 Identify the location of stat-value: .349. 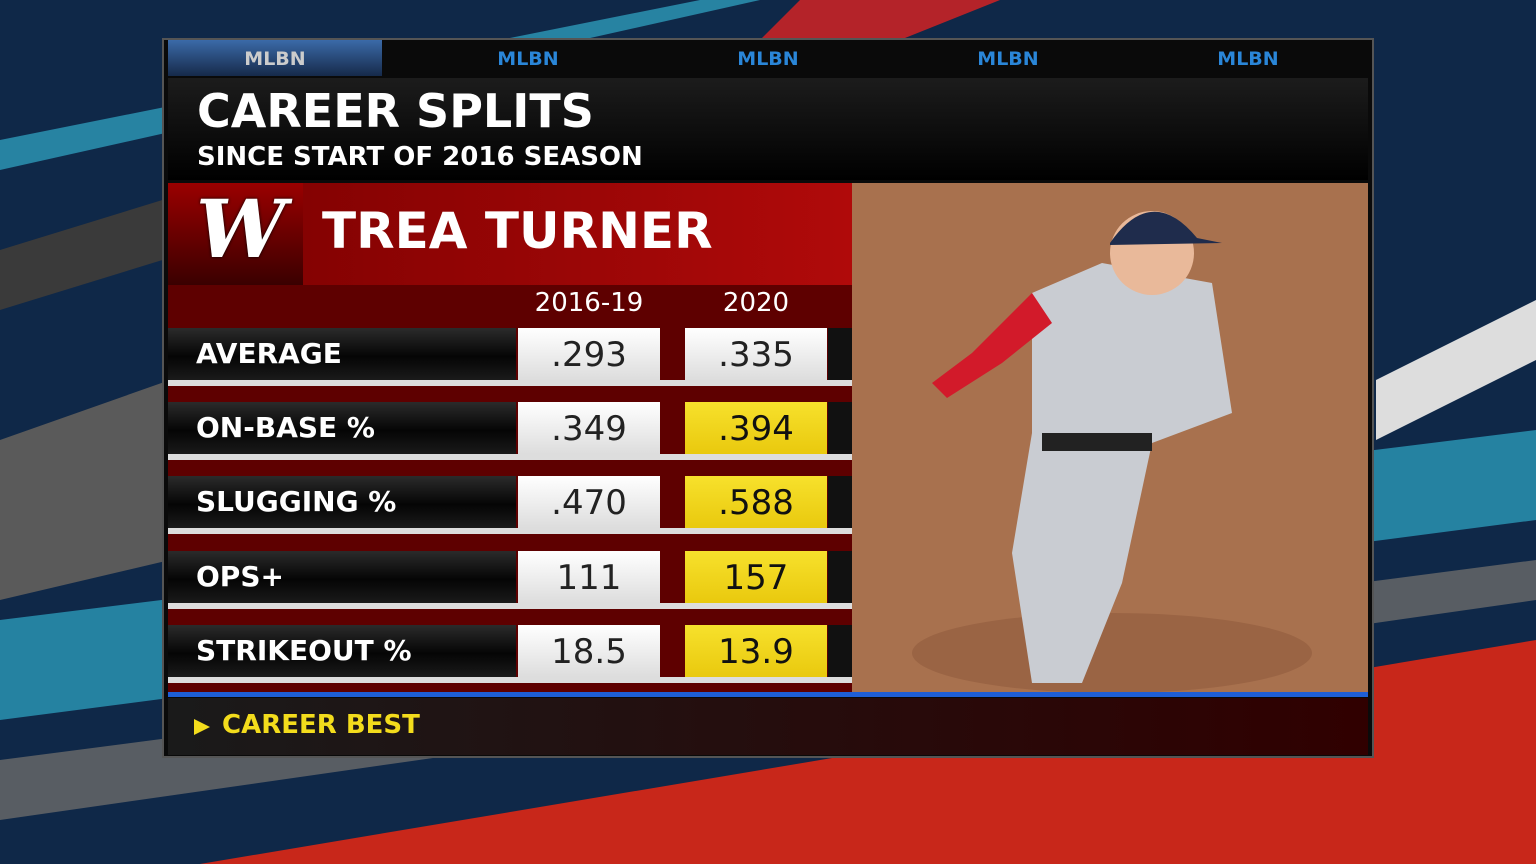
(589, 428).